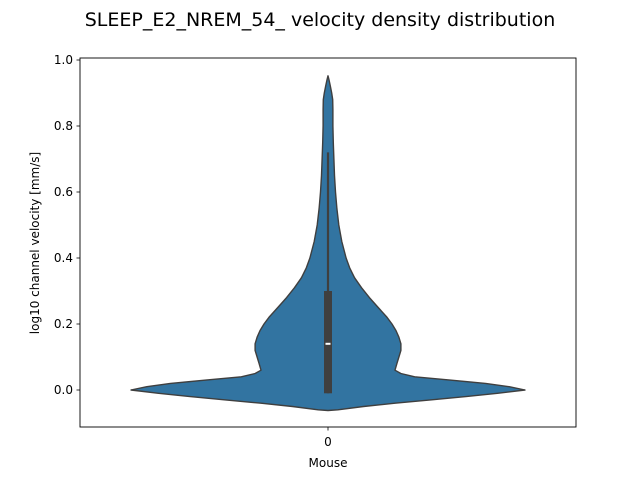 The image size is (640, 480). I want to click on y-tick-label: 0.0, so click(63, 390).